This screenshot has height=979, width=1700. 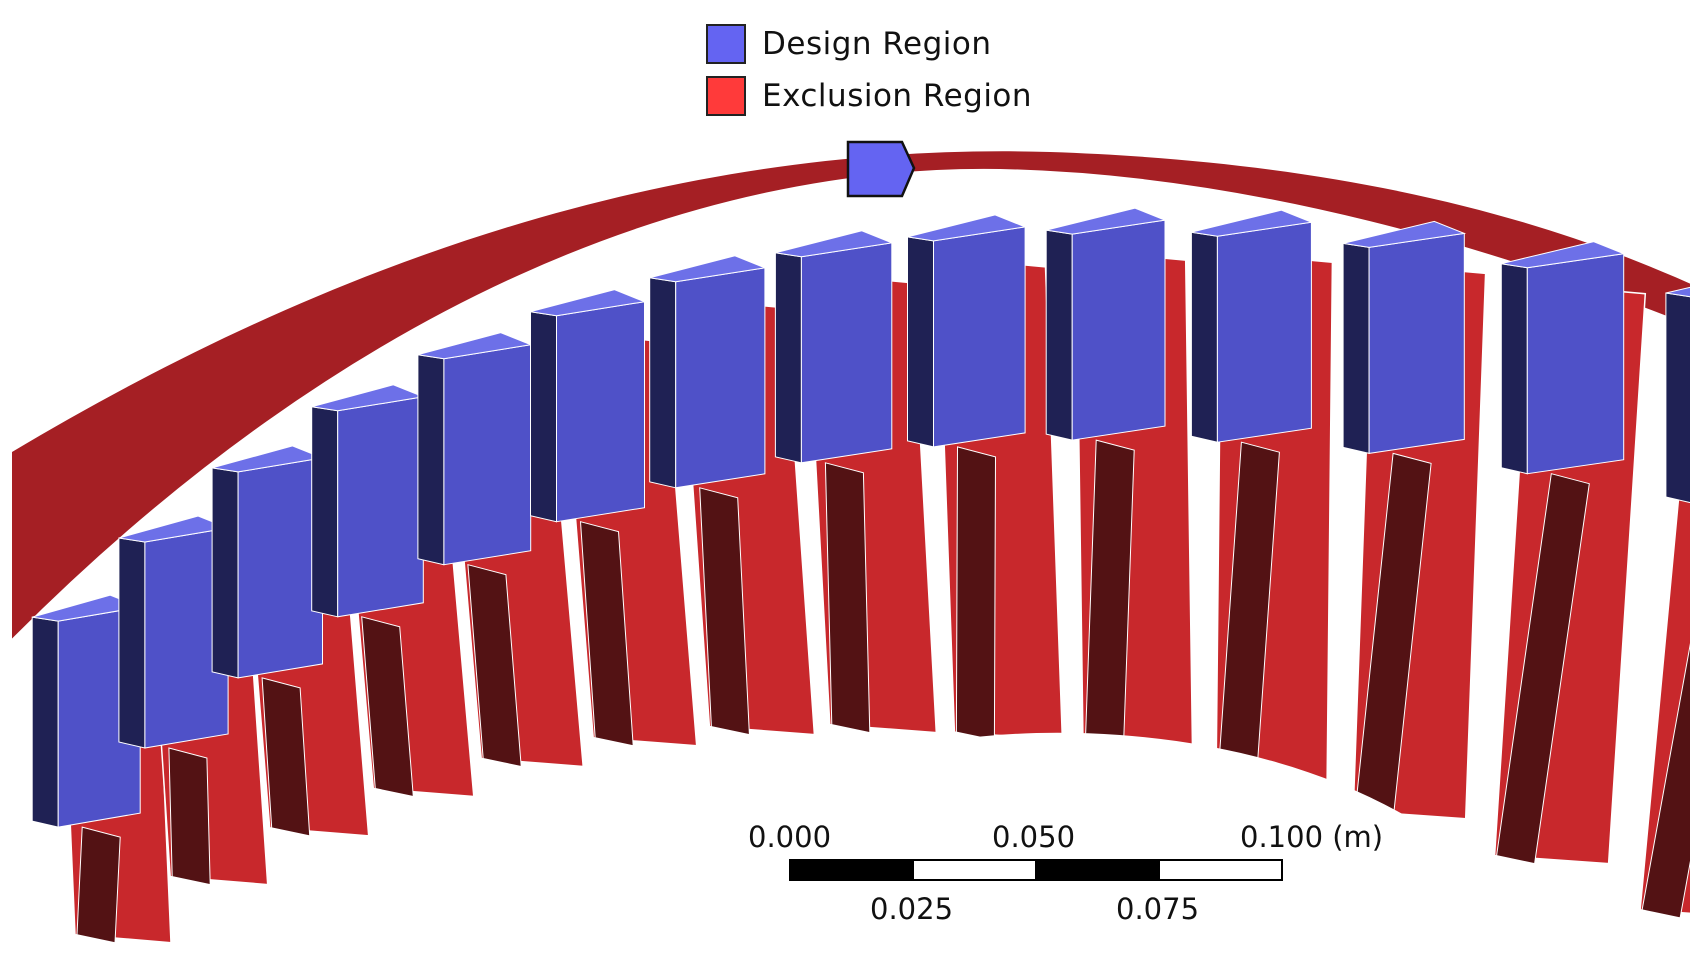 What do you see at coordinates (912, 909) in the screenshot?
I see `scale-label-0-025: 0.025` at bounding box center [912, 909].